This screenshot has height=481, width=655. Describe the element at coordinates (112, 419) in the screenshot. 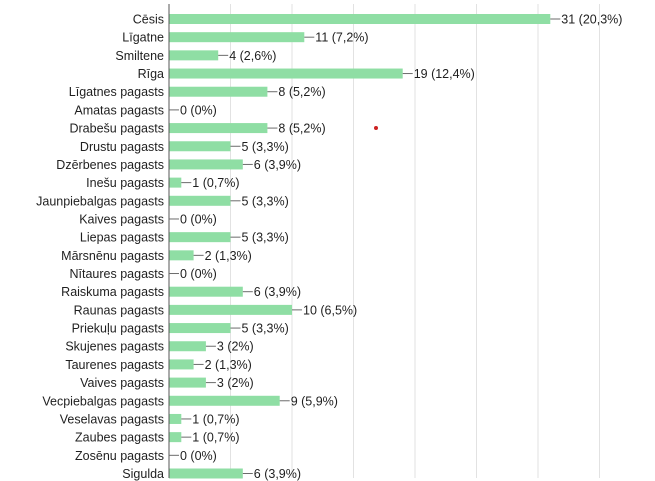

I see `category-label: Veselavas pagasts` at that location.